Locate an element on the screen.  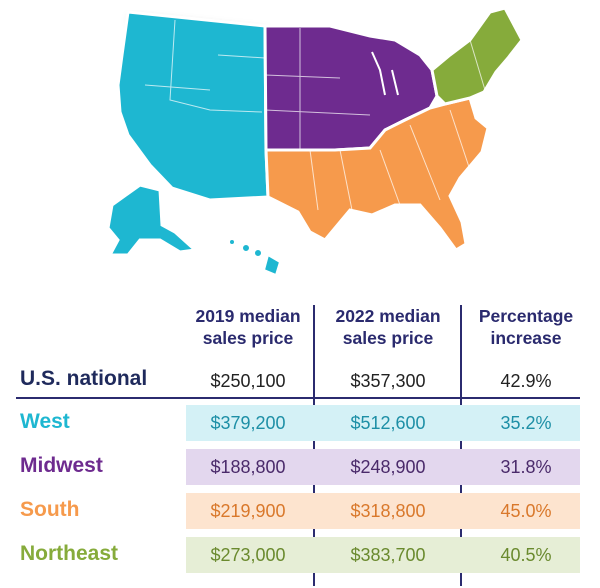
region-pct: 31.8% is located at coordinates (526, 467).